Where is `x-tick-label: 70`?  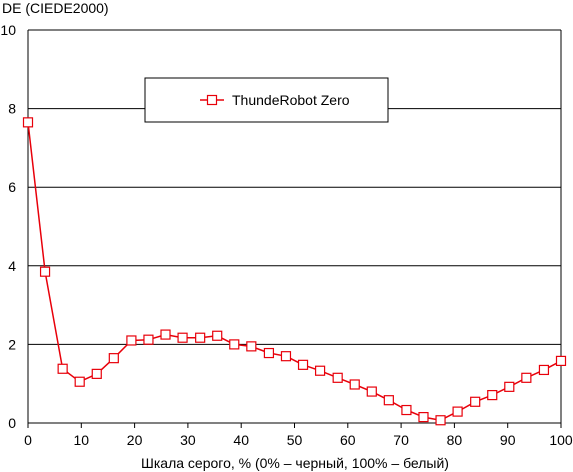
x-tick-label: 70 is located at coordinates (401, 440).